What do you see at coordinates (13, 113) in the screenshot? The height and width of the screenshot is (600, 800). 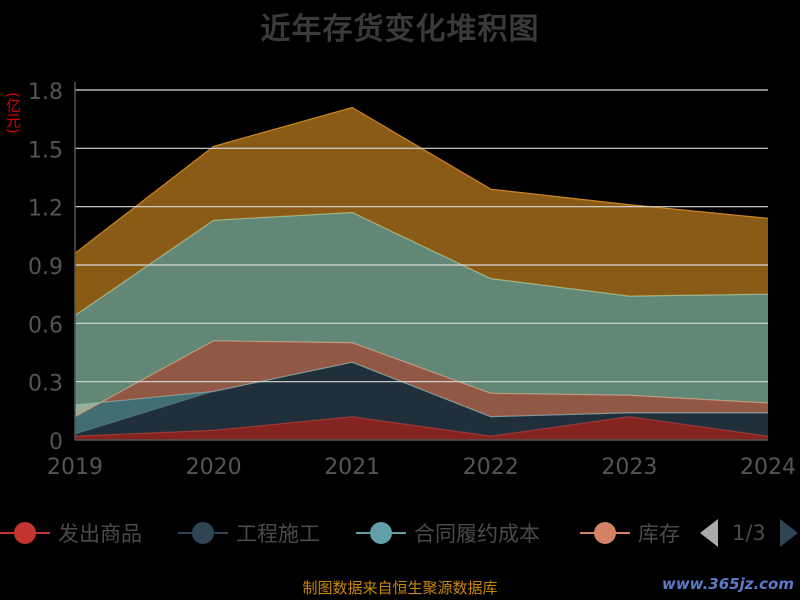 I see `y-axis-unit: (亿元)` at bounding box center [13, 113].